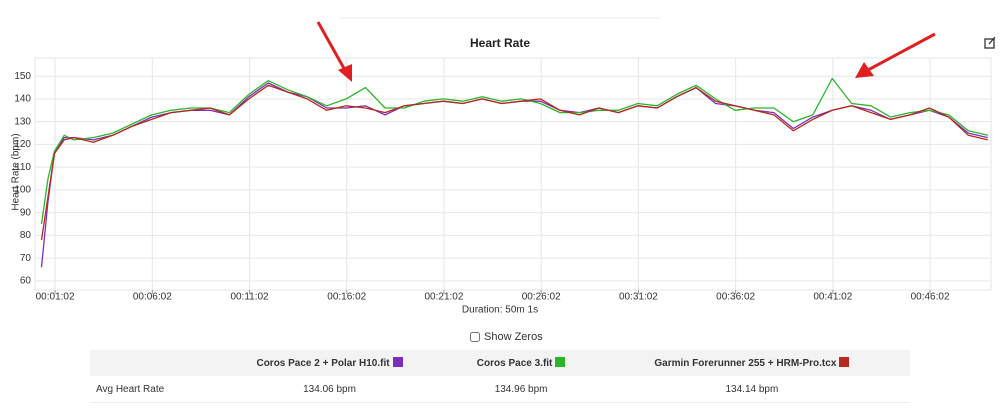  What do you see at coordinates (26, 235) in the screenshot?
I see `y-tick-label: 80` at bounding box center [26, 235].